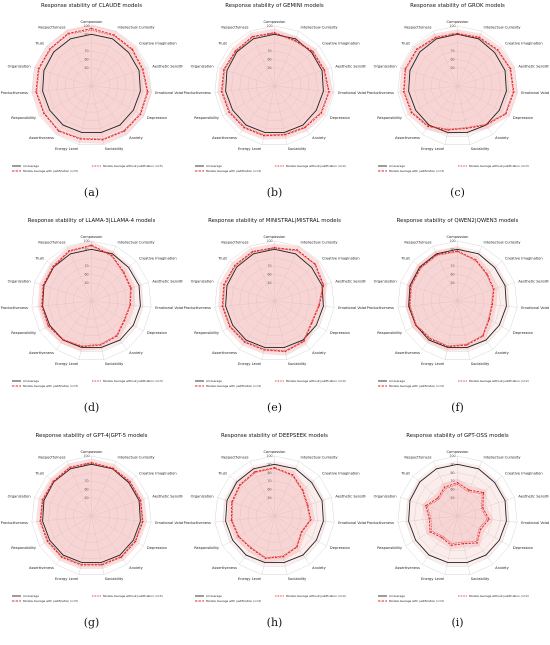 The image size is (550, 645). Describe the element at coordinates (202, 281) in the screenshot. I see `axis-label: Organization` at that location.